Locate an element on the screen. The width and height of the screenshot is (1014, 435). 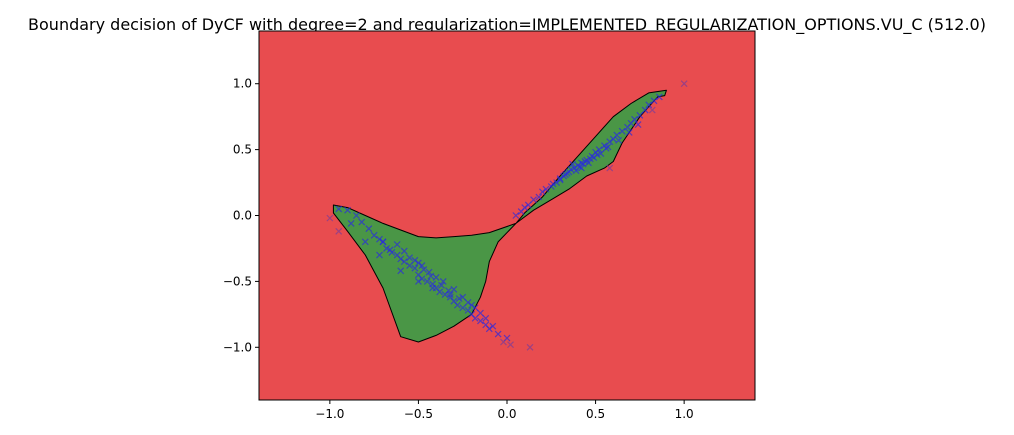
y-tick-label: 0.0 is located at coordinates (242, 216).